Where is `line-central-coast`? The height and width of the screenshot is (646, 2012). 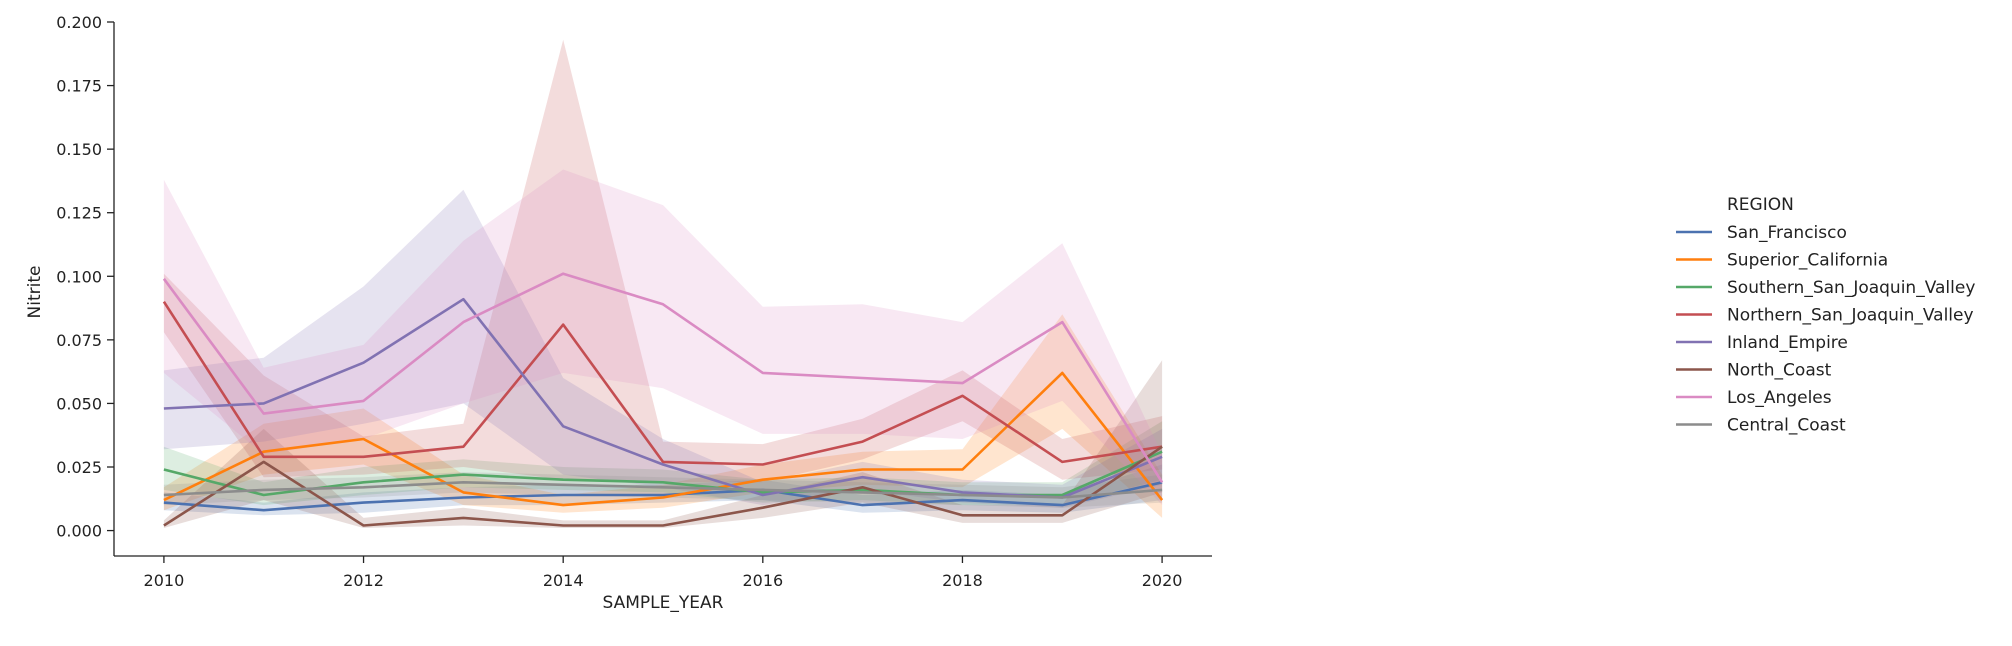 line-central-coast is located at coordinates (663, 489).